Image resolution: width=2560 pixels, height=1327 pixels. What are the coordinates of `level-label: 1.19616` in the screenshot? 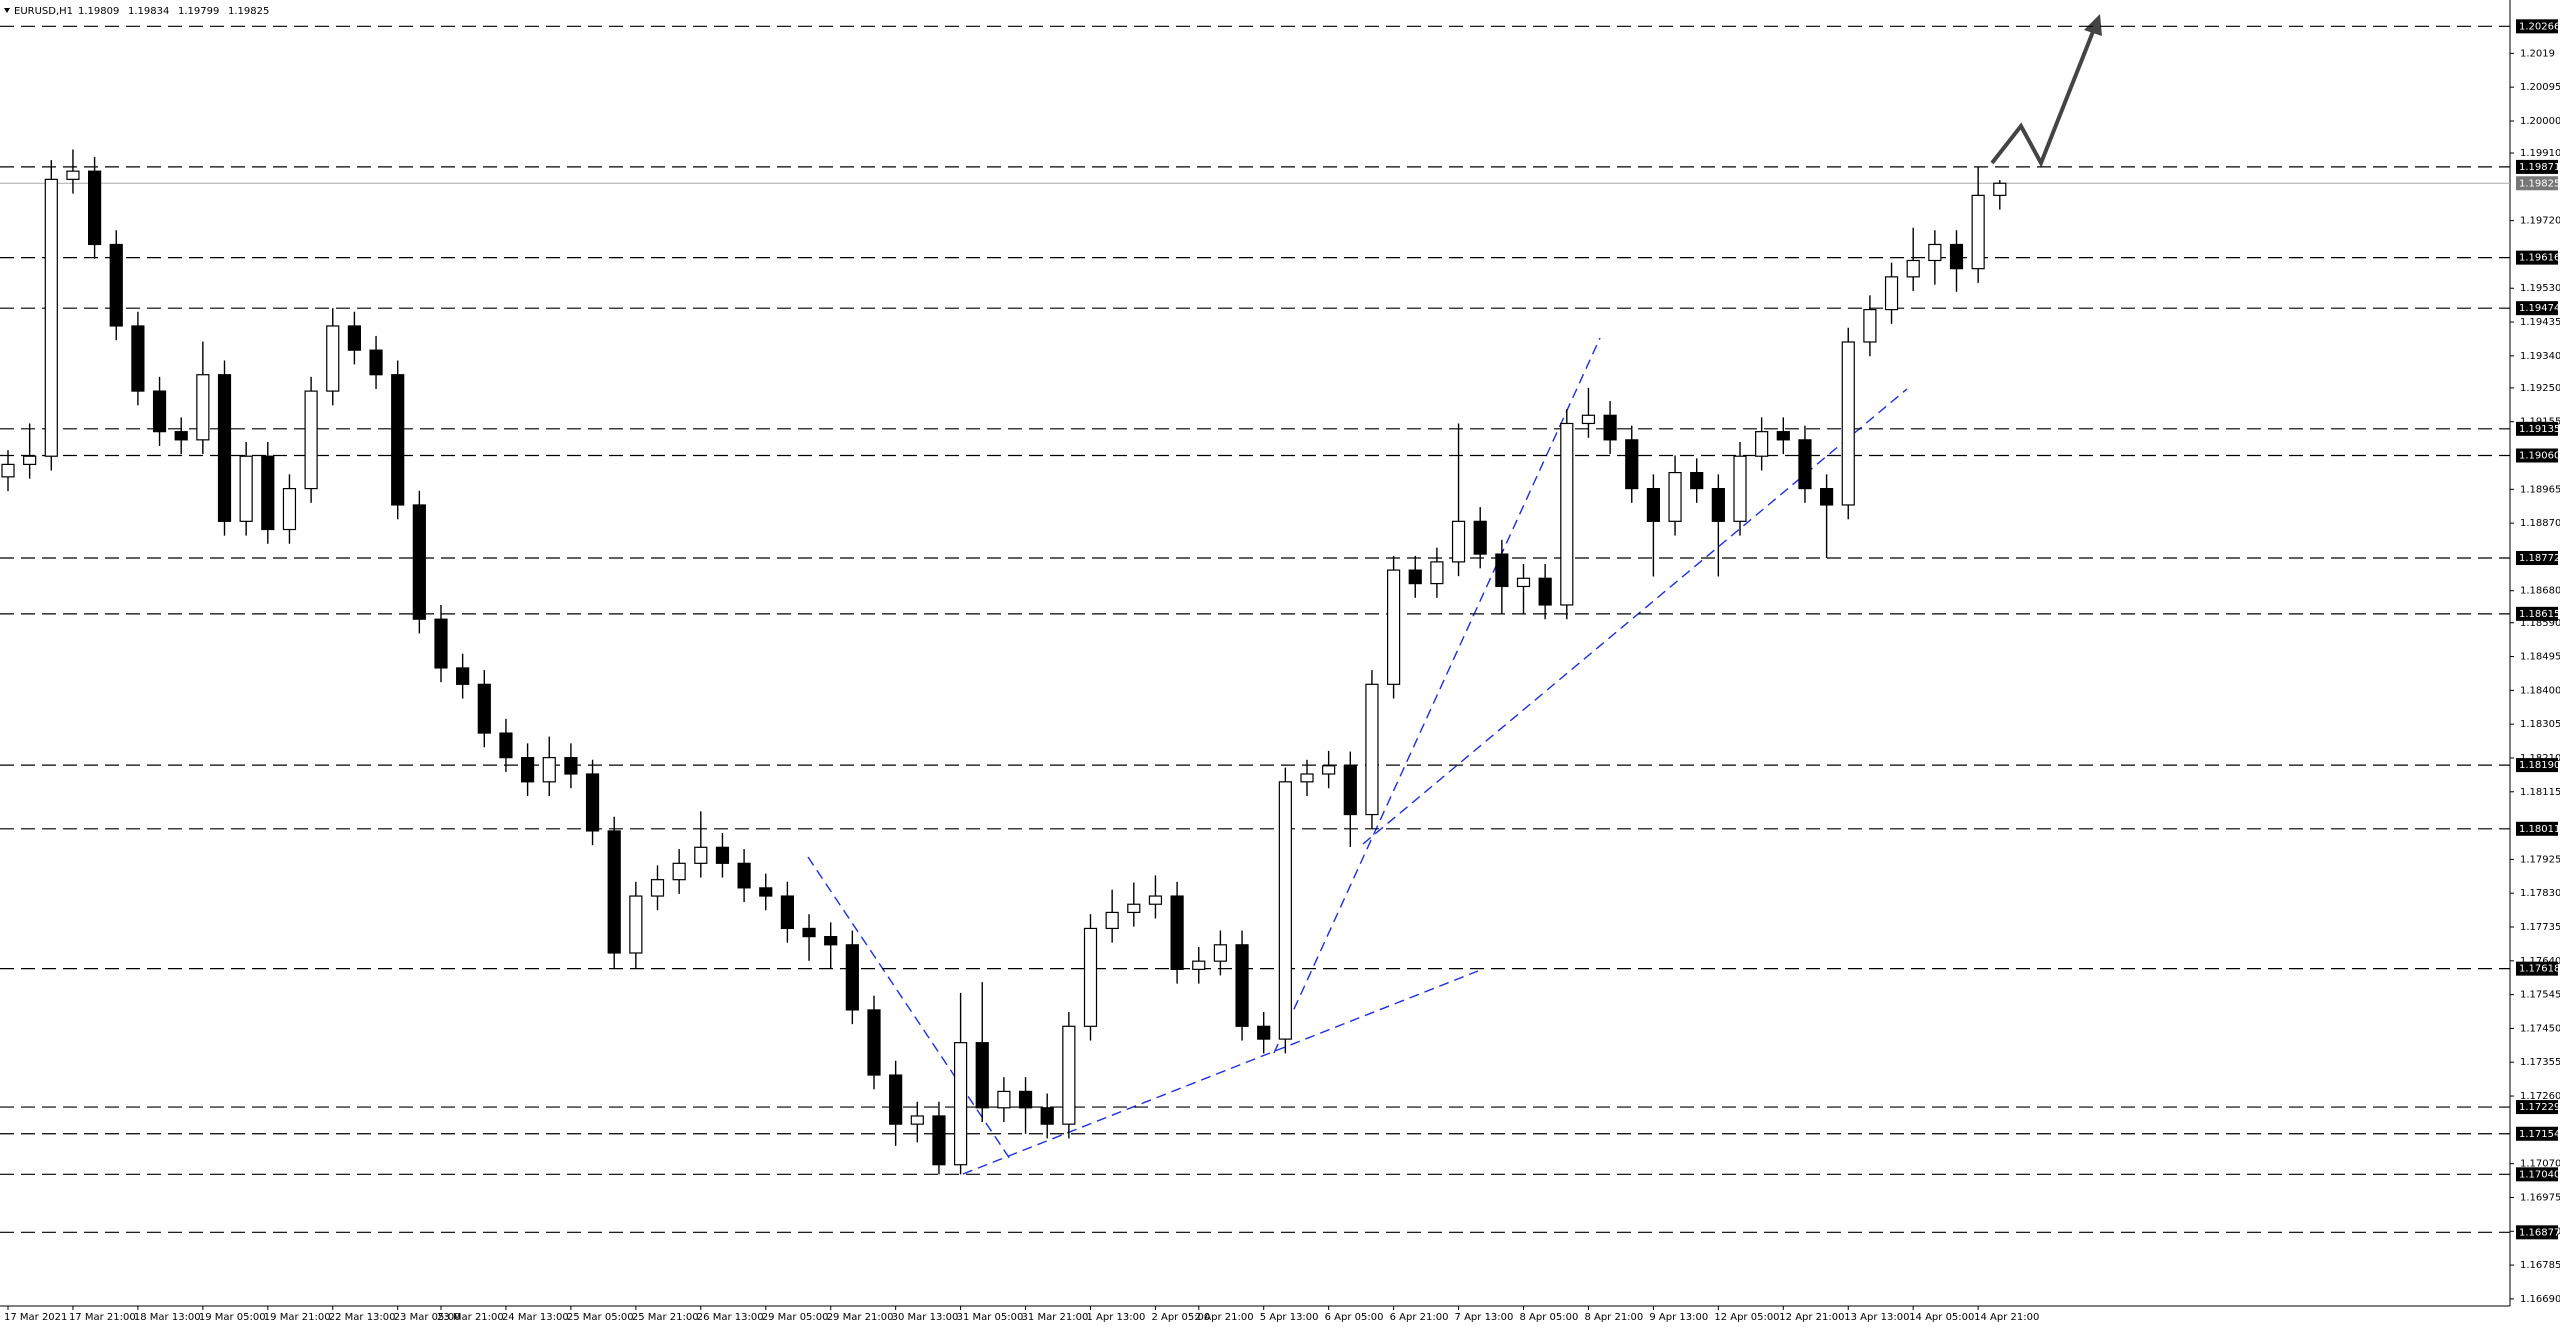 It's located at (2539, 258).